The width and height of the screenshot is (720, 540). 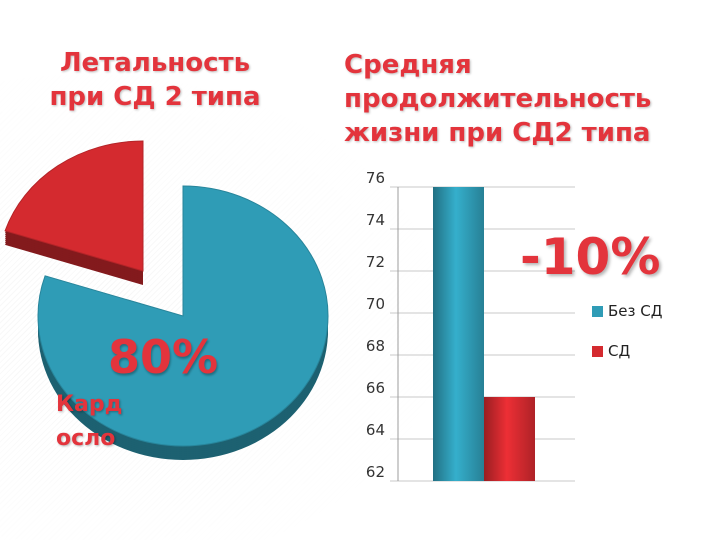 What do you see at coordinates (155, 80) in the screenshot?
I see `pie-chart-title: Летальность при СД 2 типа` at bounding box center [155, 80].